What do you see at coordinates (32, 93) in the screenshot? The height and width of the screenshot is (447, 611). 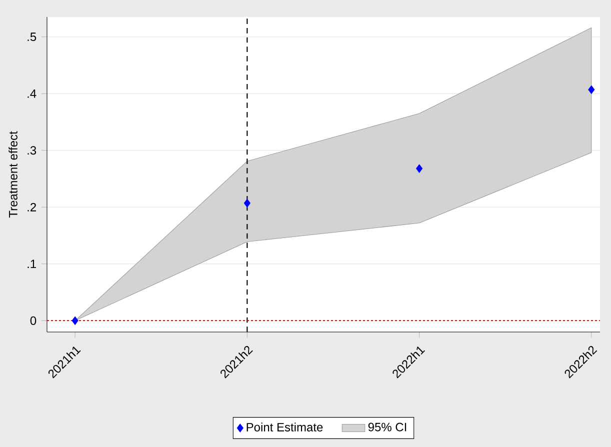 I see `y-tick-label: .4` at bounding box center [32, 93].